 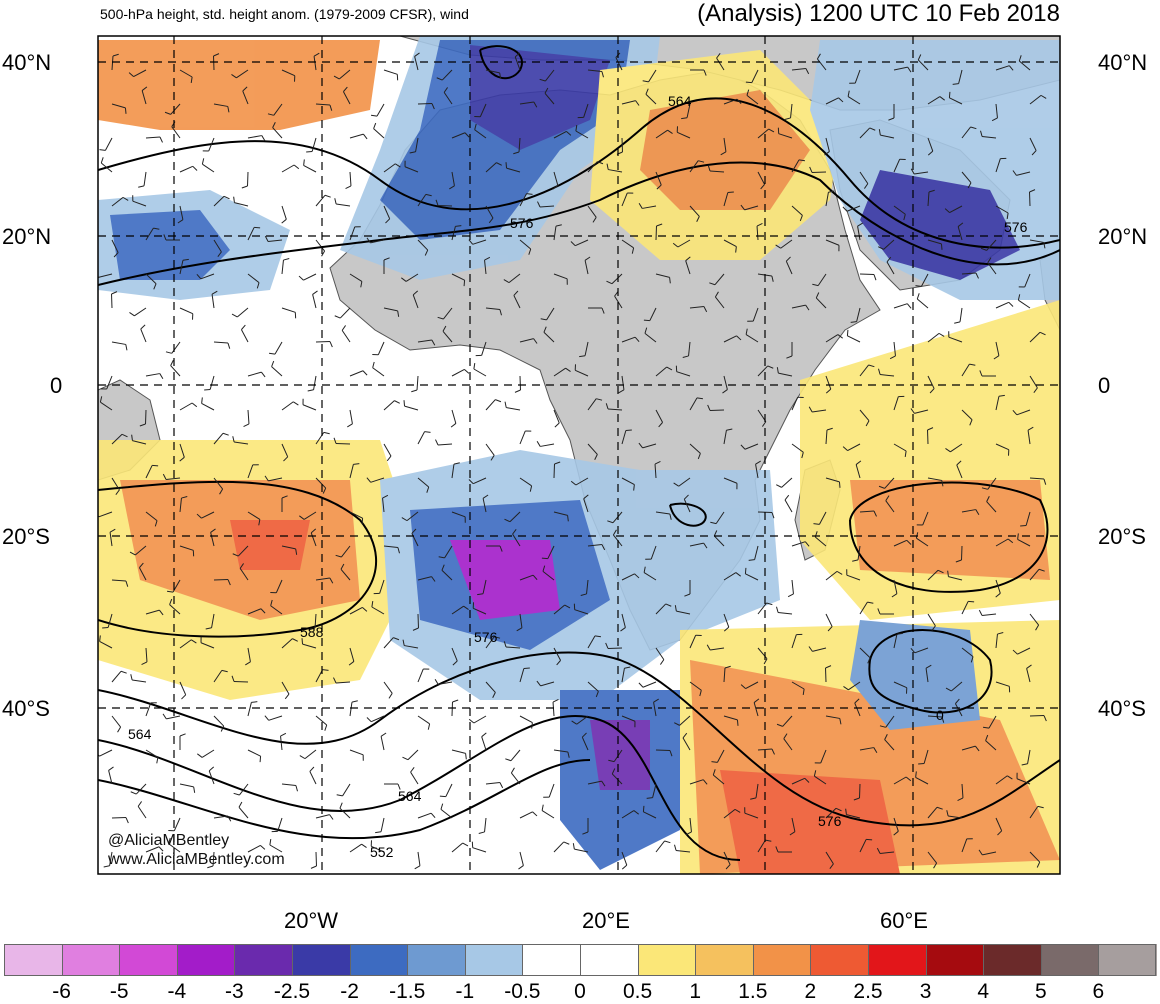 I want to click on colorbar-label: -1, so click(x=464, y=992).